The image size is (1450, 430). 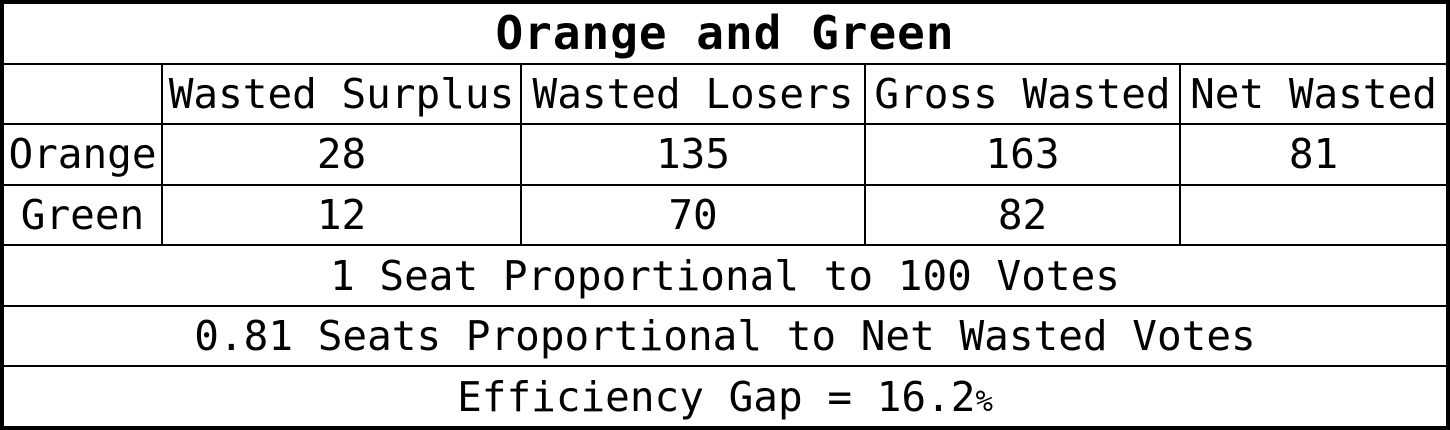 What do you see at coordinates (341, 154) in the screenshot?
I see `cell-orange-wasted-surplus: 28` at bounding box center [341, 154].